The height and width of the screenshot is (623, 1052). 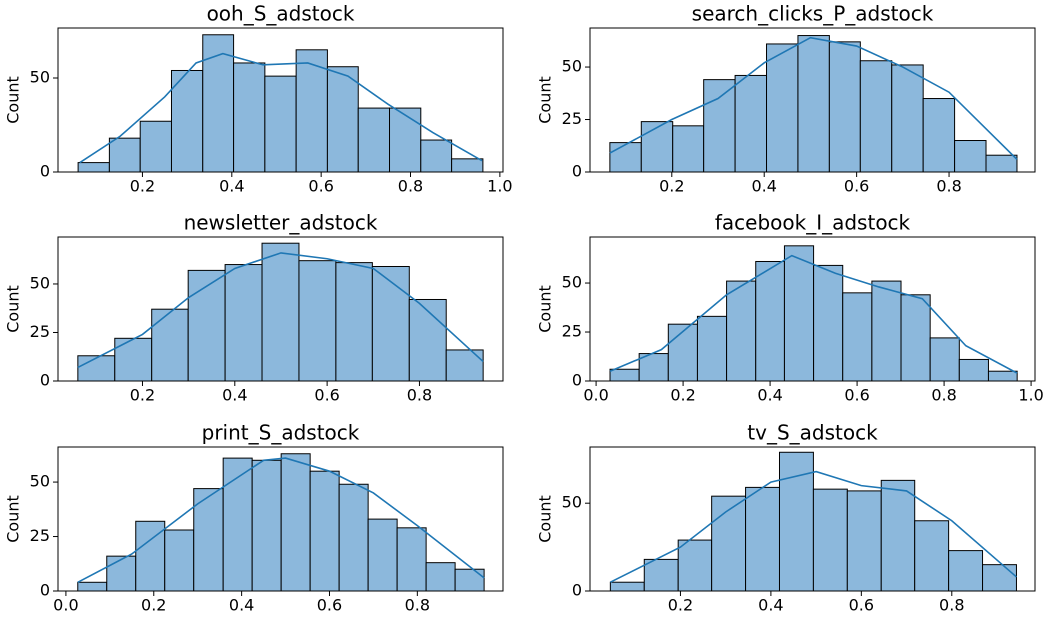 What do you see at coordinates (813, 14) in the screenshot?
I see `panel-title: search_clicks_P_adstock` at bounding box center [813, 14].